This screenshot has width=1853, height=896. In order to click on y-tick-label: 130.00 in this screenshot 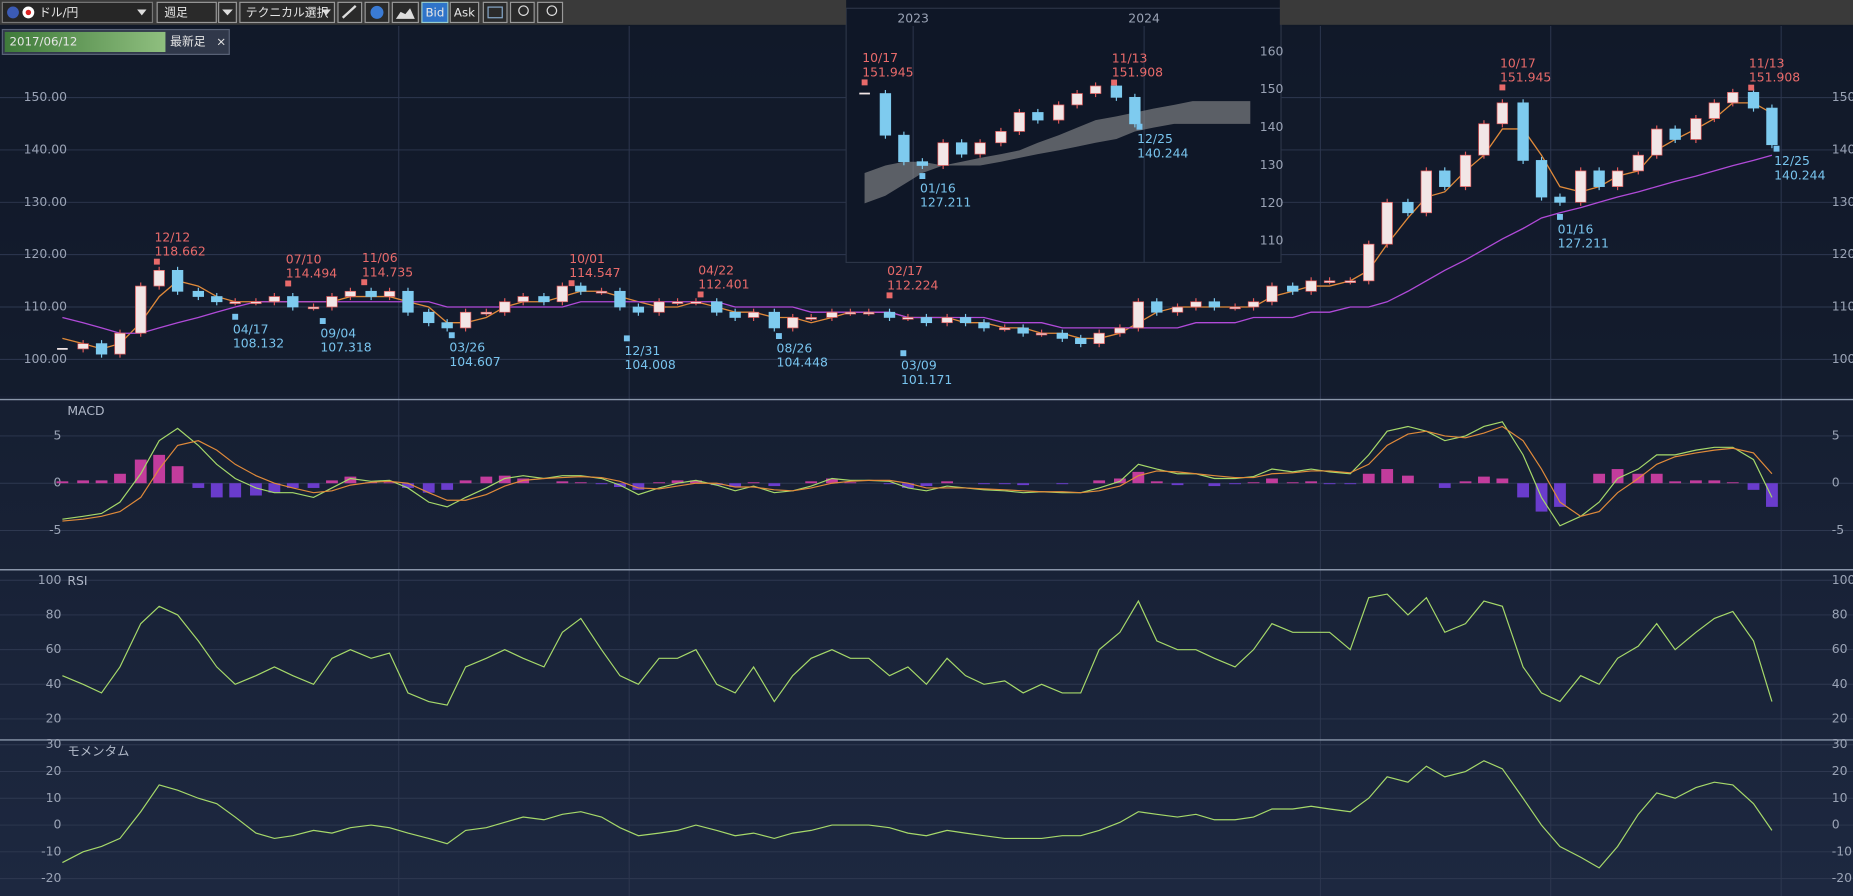, I will do `click(46, 201)`.